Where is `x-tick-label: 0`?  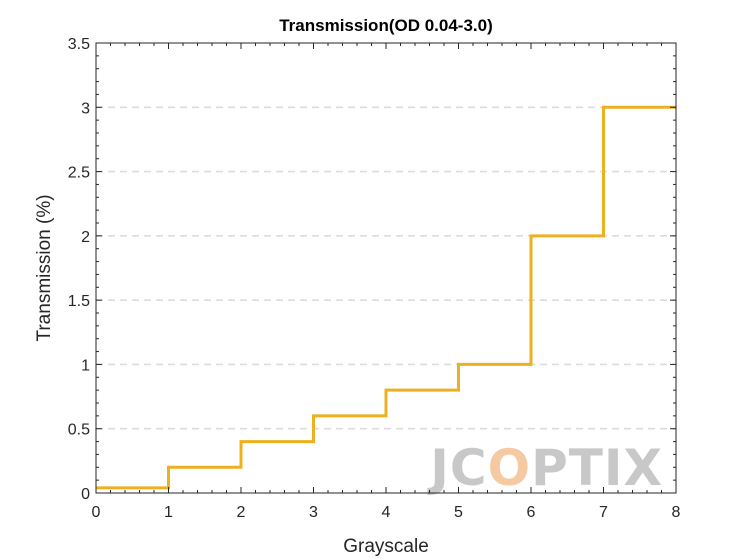 x-tick-label: 0 is located at coordinates (96, 512).